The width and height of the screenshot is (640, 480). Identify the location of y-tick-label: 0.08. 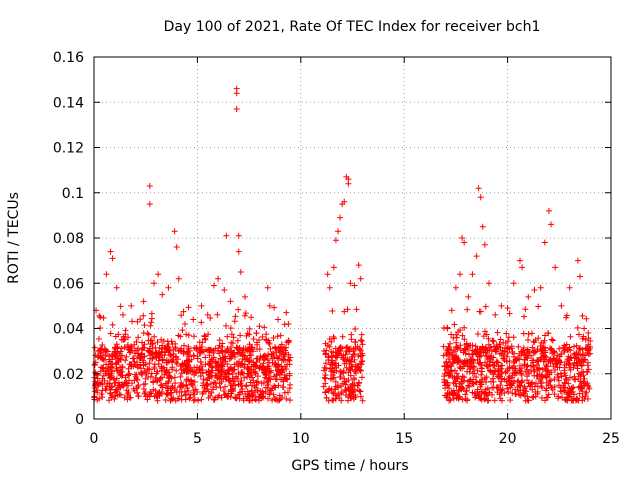
(68, 239).